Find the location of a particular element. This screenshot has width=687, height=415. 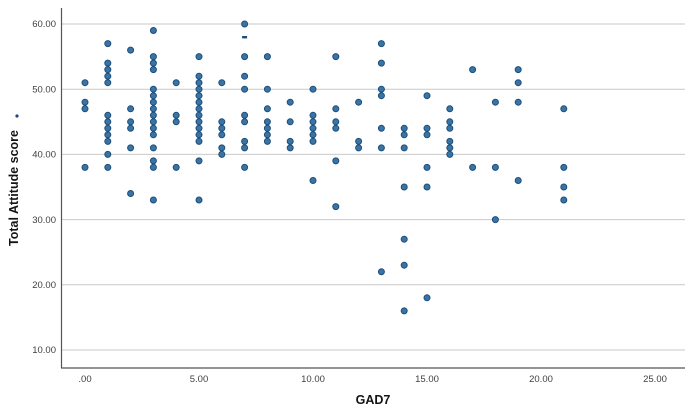

x-tick-label: 5.00 is located at coordinates (199, 379).